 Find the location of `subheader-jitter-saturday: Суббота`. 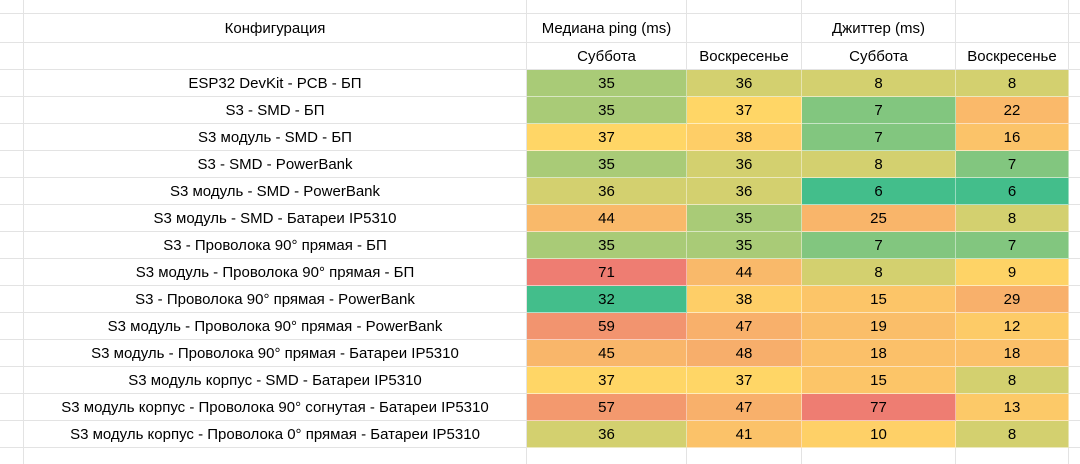

subheader-jitter-saturday: Суббота is located at coordinates (879, 56).